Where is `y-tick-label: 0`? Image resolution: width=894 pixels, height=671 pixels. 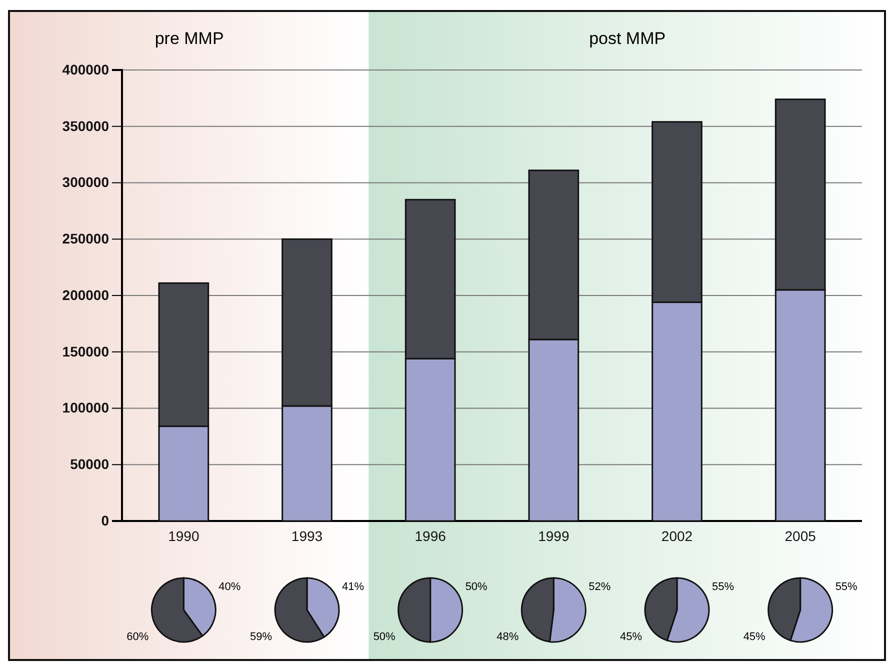
y-tick-label: 0 is located at coordinates (105, 520).